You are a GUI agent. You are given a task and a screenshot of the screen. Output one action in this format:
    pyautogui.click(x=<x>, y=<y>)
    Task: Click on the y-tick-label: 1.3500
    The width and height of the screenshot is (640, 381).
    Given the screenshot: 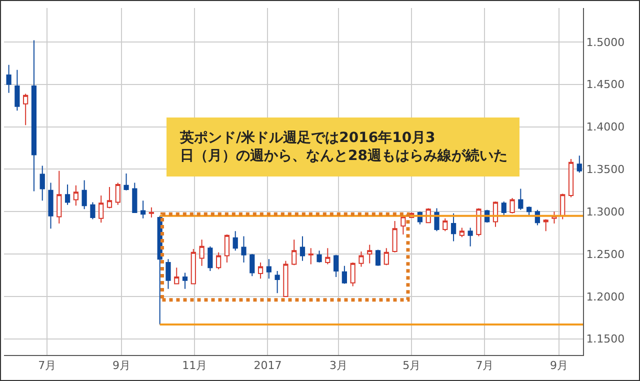 What is the action you would take?
    pyautogui.click(x=605, y=169)
    